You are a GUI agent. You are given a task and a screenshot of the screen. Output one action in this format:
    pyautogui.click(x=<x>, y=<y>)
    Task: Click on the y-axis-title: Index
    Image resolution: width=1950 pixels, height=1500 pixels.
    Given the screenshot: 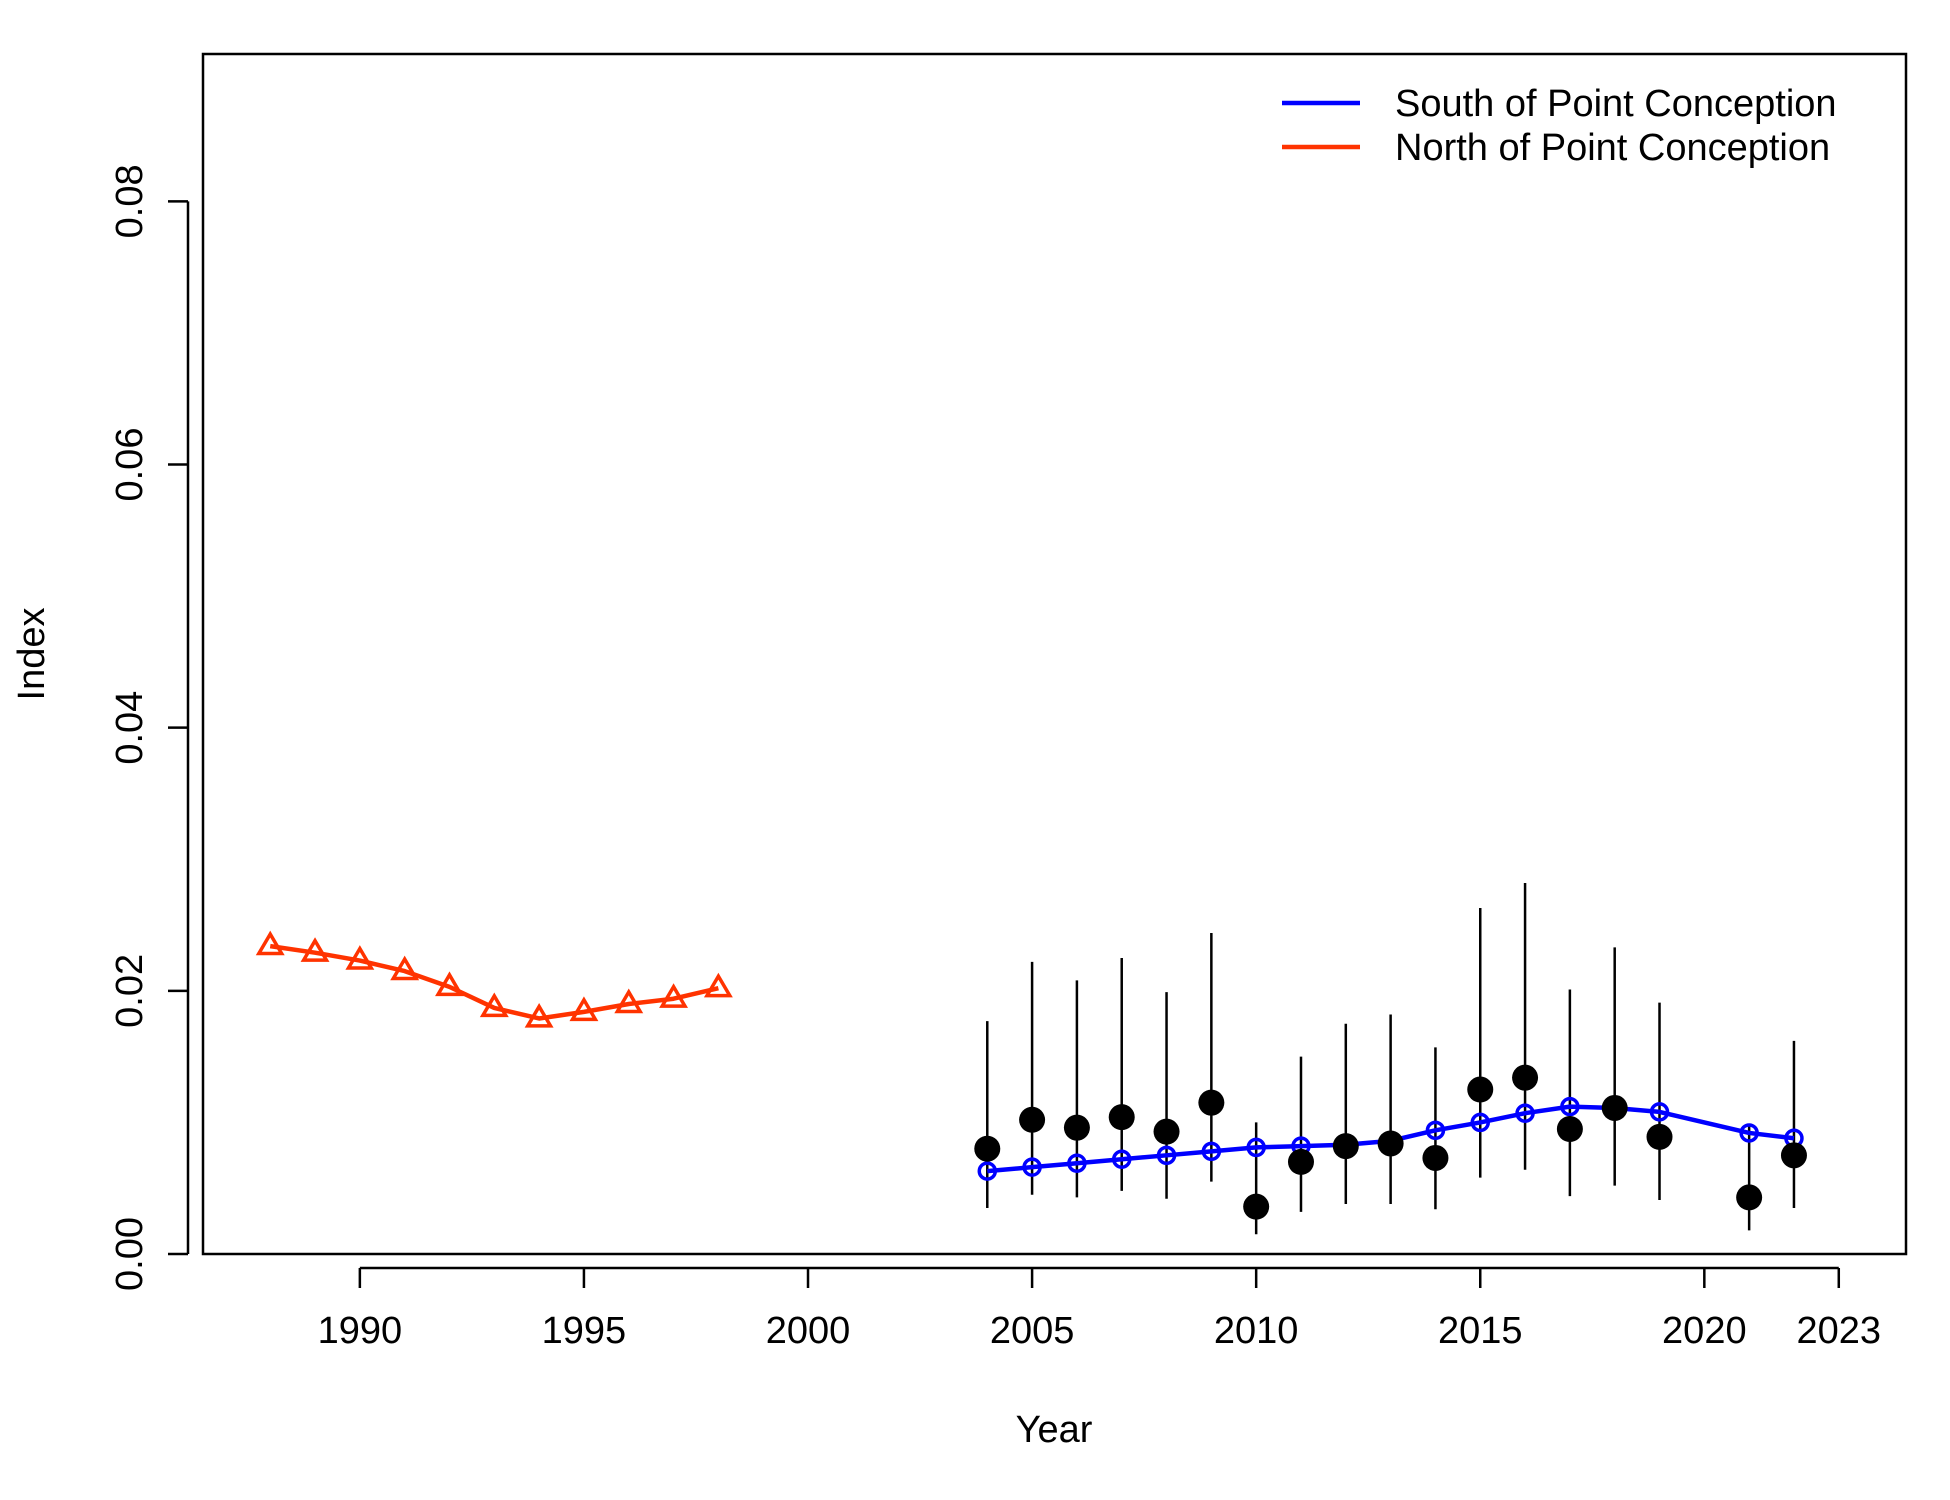 What is the action you would take?
    pyautogui.click(x=32, y=654)
    